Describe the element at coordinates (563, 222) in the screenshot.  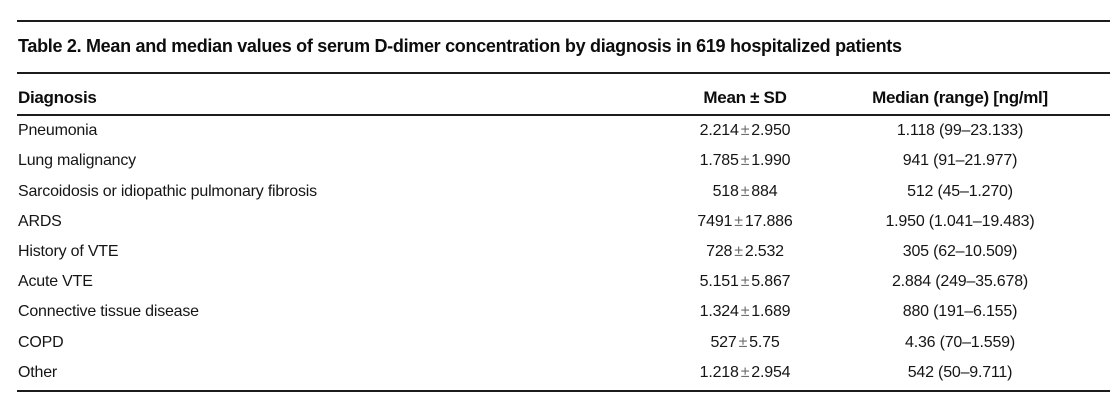
I see `table-row: ARDS 7491 ±17.886 1.950 (1.041–19.483)` at that location.